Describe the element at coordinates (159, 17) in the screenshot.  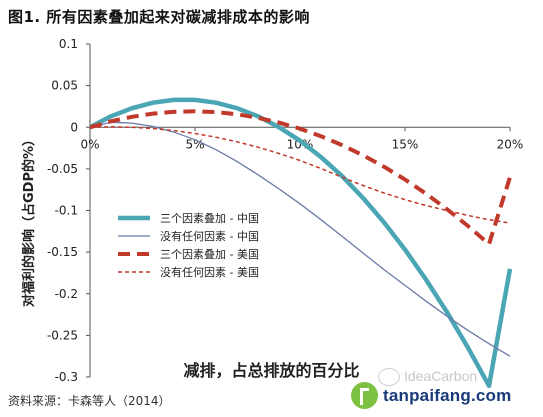
I see `figure-title: 图1. 所有因素叠加起来对碳减排成本的影响` at that location.